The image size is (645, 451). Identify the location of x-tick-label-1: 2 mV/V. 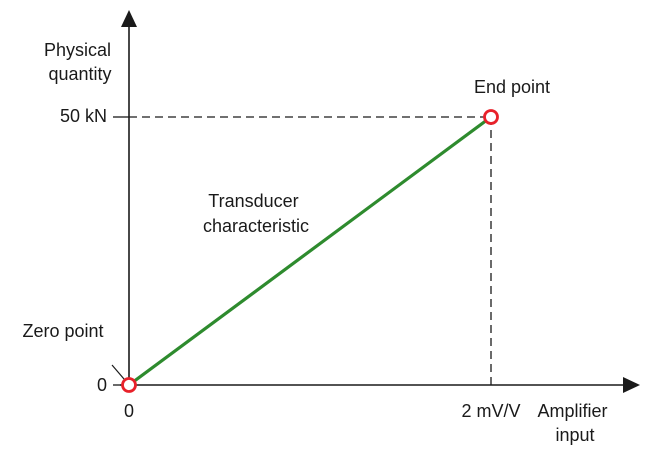
(490, 411).